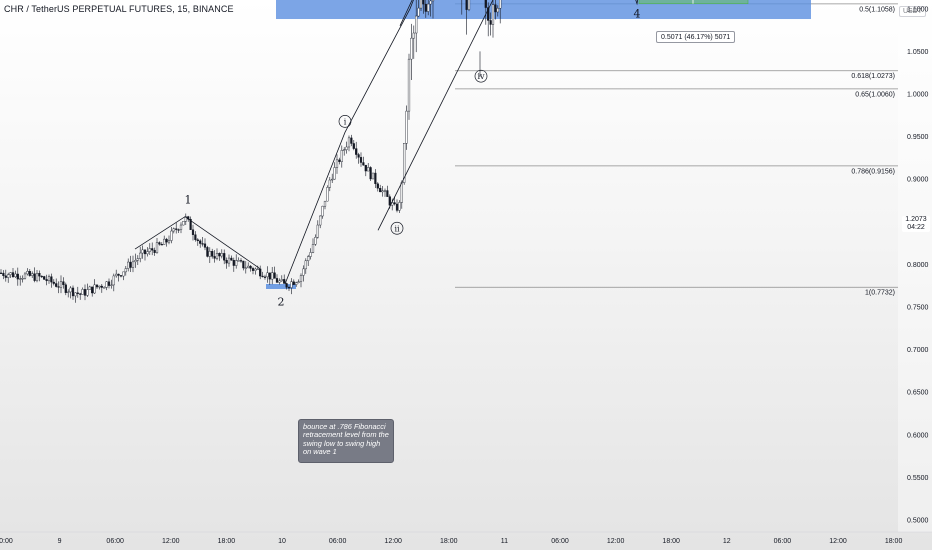 This screenshot has width=932, height=550. Describe the element at coordinates (671, 541) in the screenshot. I see `time-tick-label: 18:00` at that location.